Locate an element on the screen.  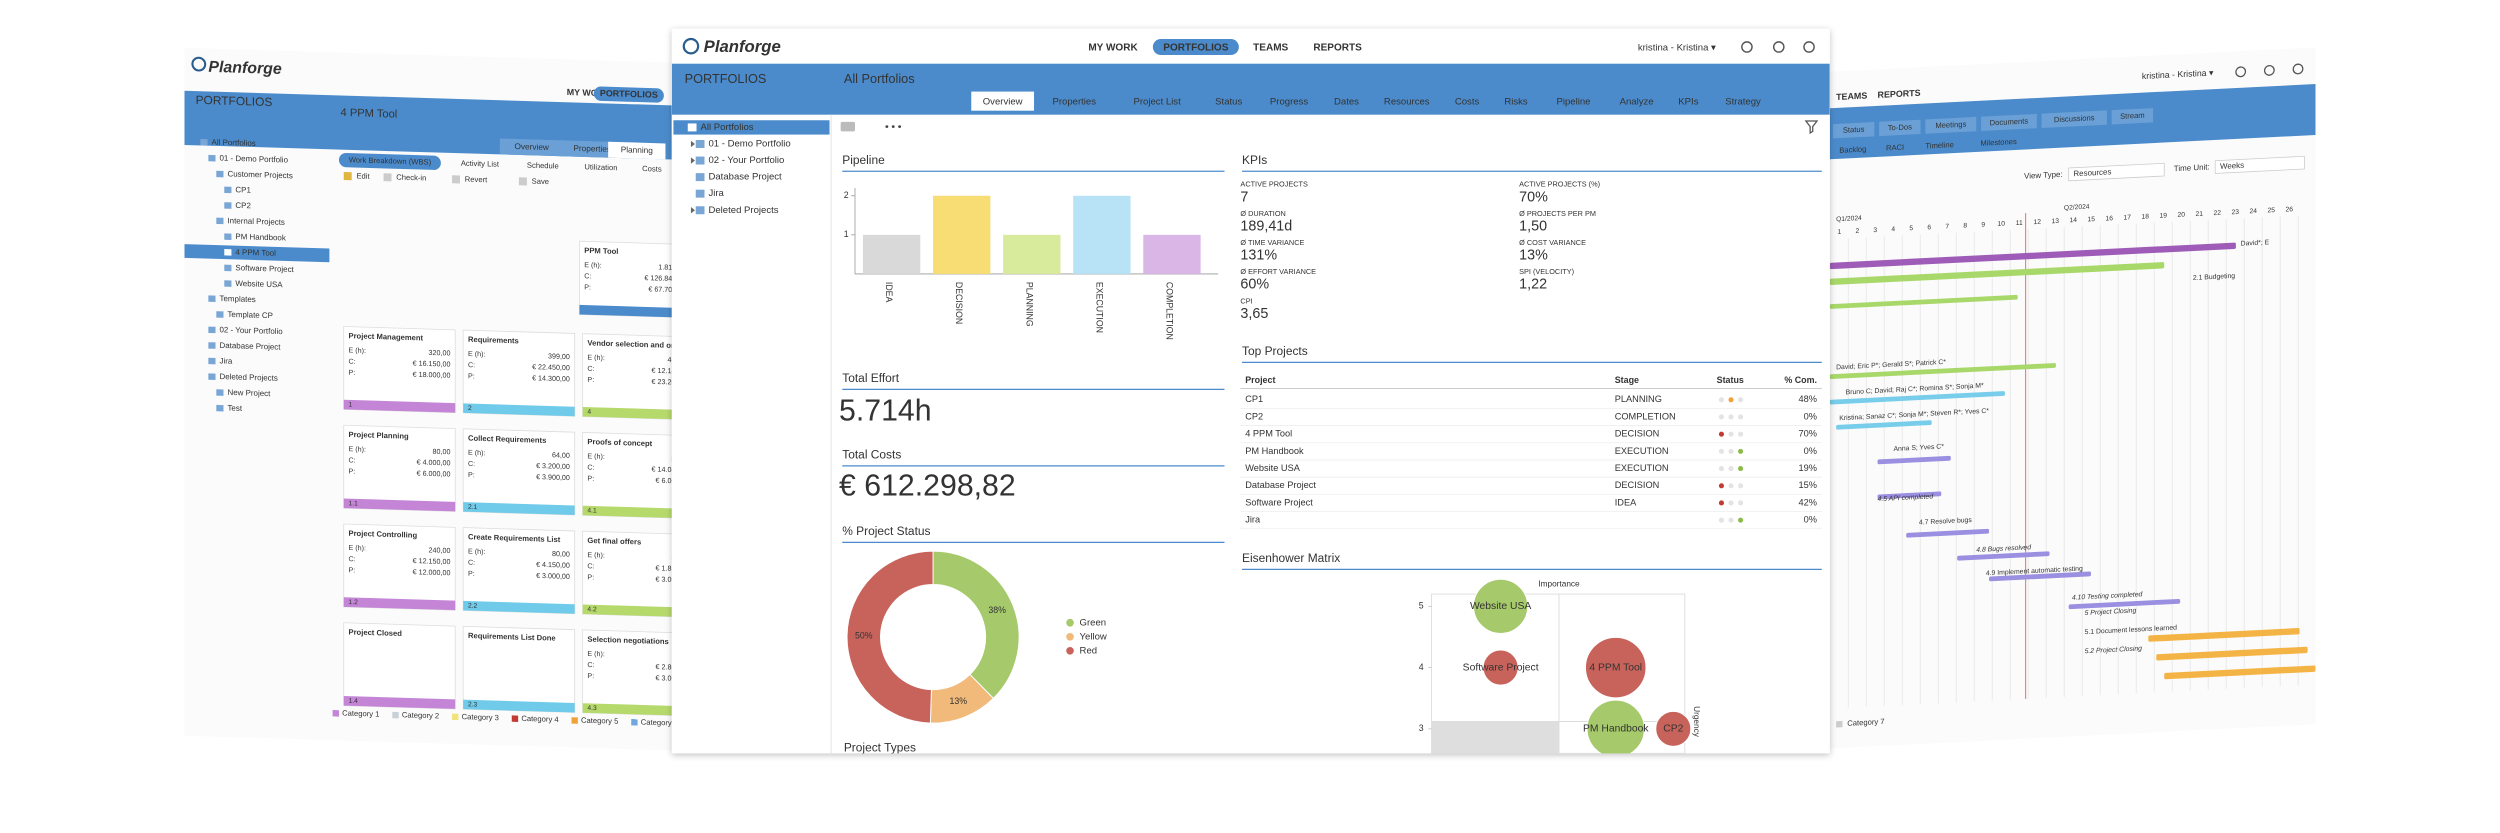
tree-item: PM Handbook is located at coordinates (260, 237).